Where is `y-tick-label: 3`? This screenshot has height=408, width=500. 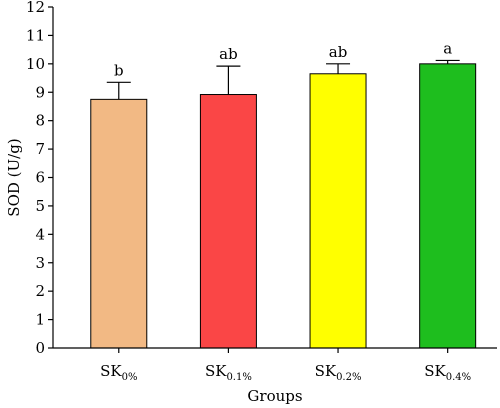
y-tick-label: 3 is located at coordinates (40, 263).